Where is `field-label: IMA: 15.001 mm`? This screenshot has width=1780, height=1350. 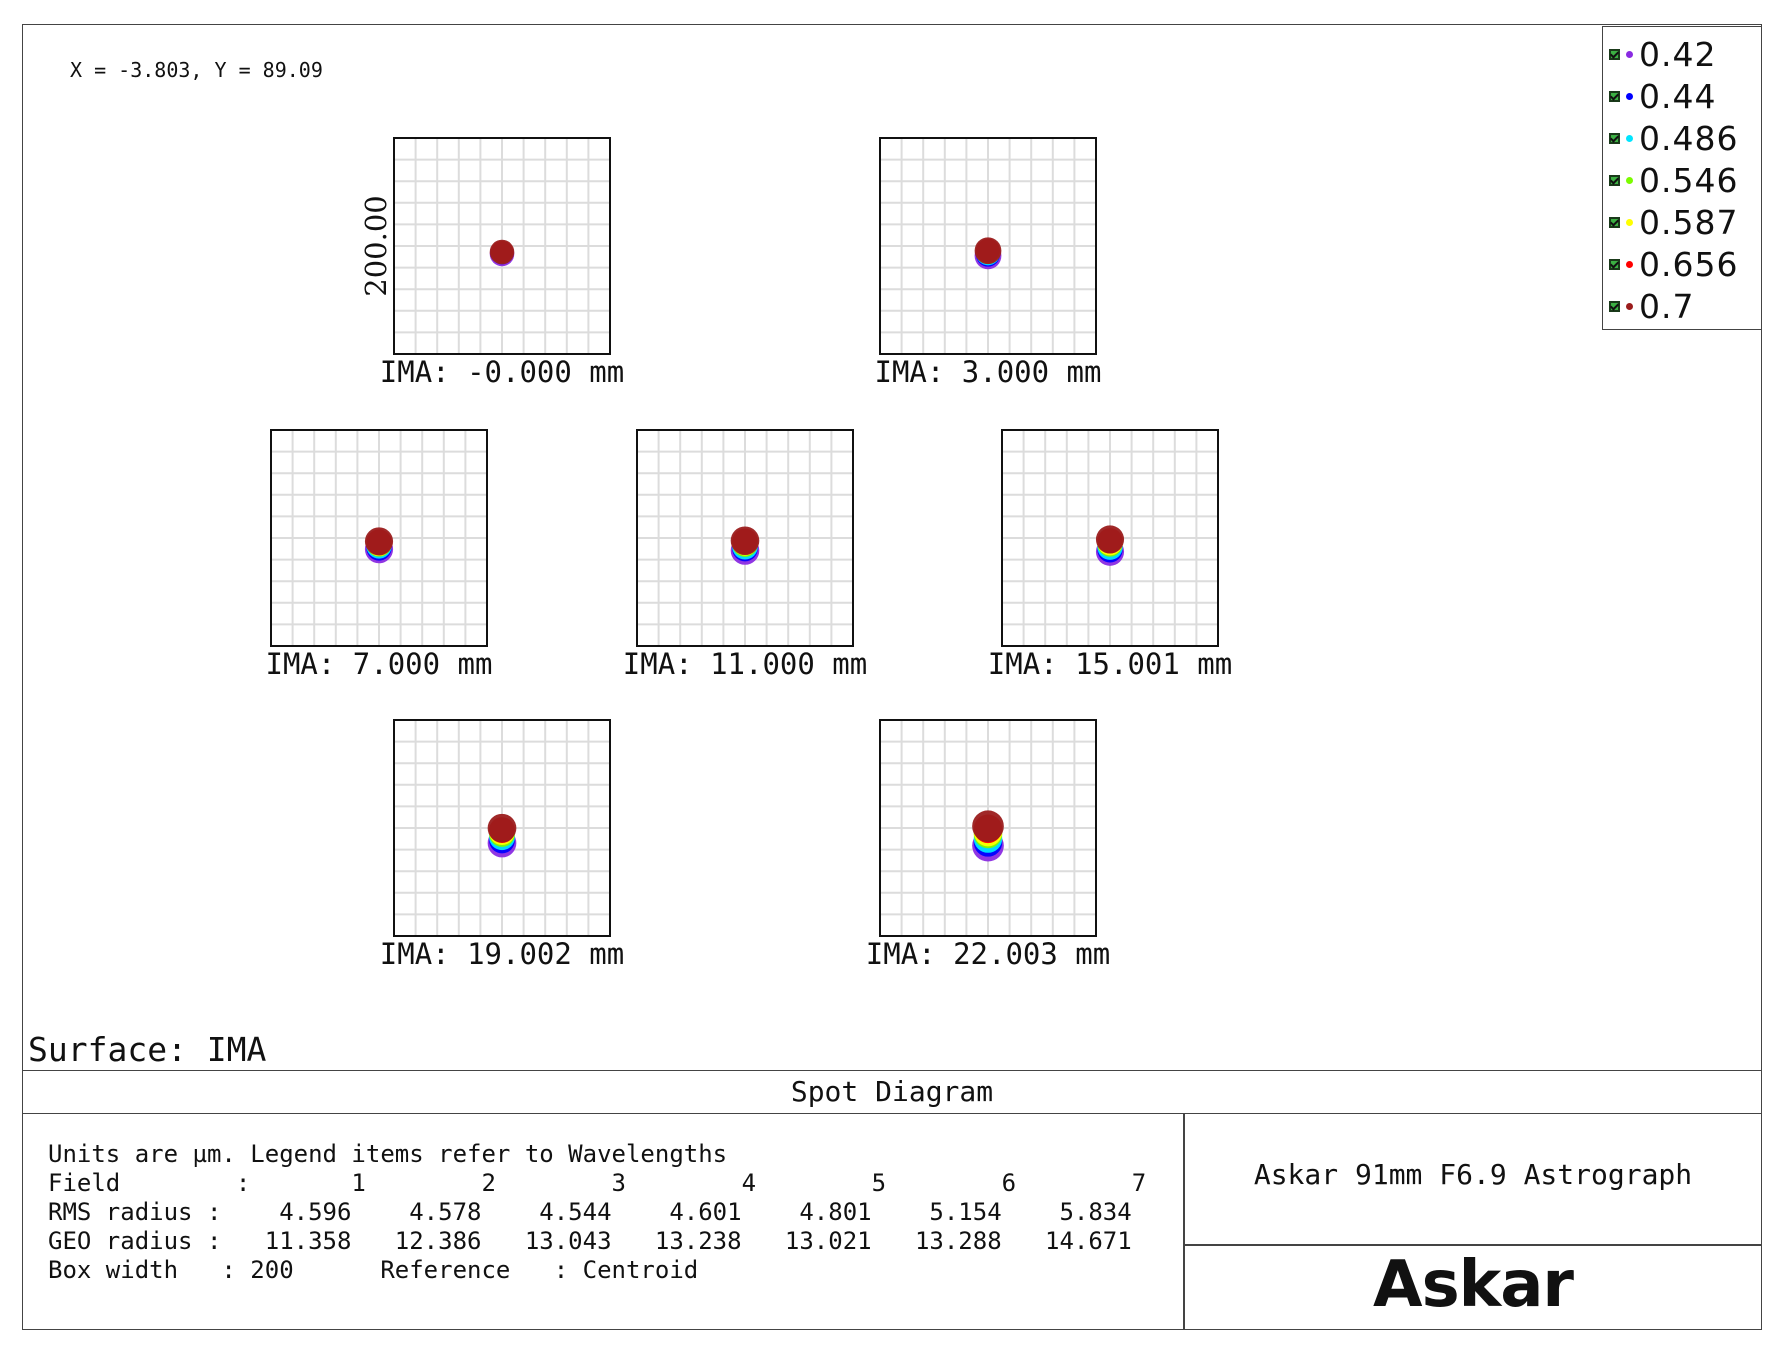
field-label: IMA: 15.001 mm is located at coordinates (1110, 664).